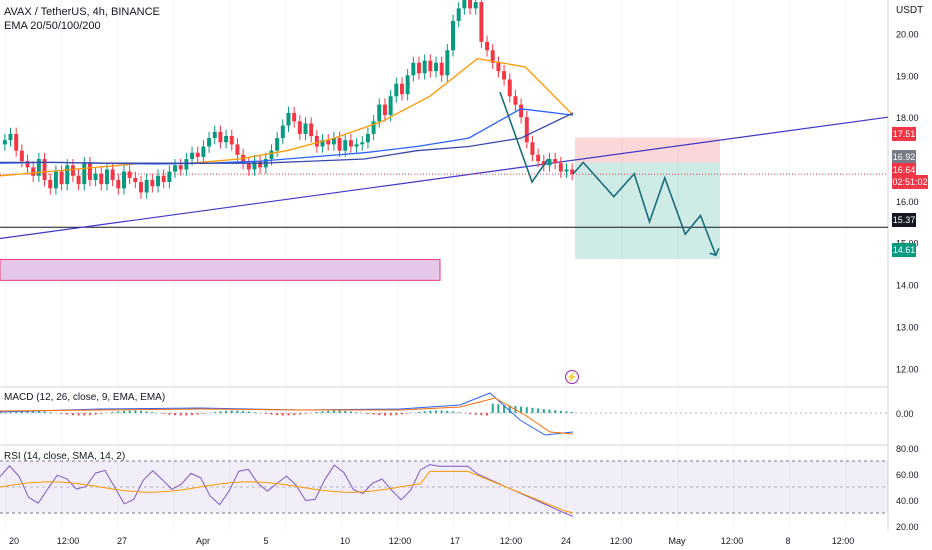 This screenshot has width=932, height=550. What do you see at coordinates (455, 541) in the screenshot?
I see `time-tick-label: 17` at bounding box center [455, 541].